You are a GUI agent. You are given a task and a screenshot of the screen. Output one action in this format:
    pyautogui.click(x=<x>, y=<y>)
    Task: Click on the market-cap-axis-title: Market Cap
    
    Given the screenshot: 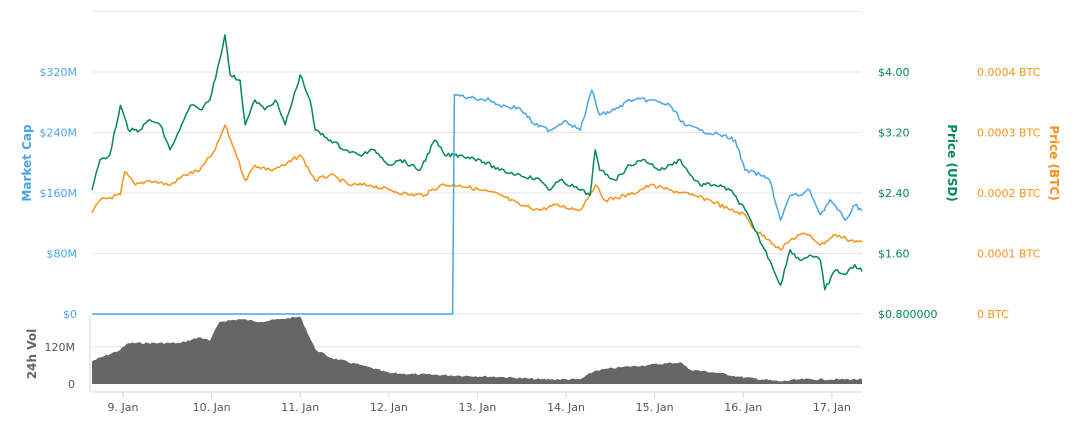 What is the action you would take?
    pyautogui.click(x=27, y=163)
    